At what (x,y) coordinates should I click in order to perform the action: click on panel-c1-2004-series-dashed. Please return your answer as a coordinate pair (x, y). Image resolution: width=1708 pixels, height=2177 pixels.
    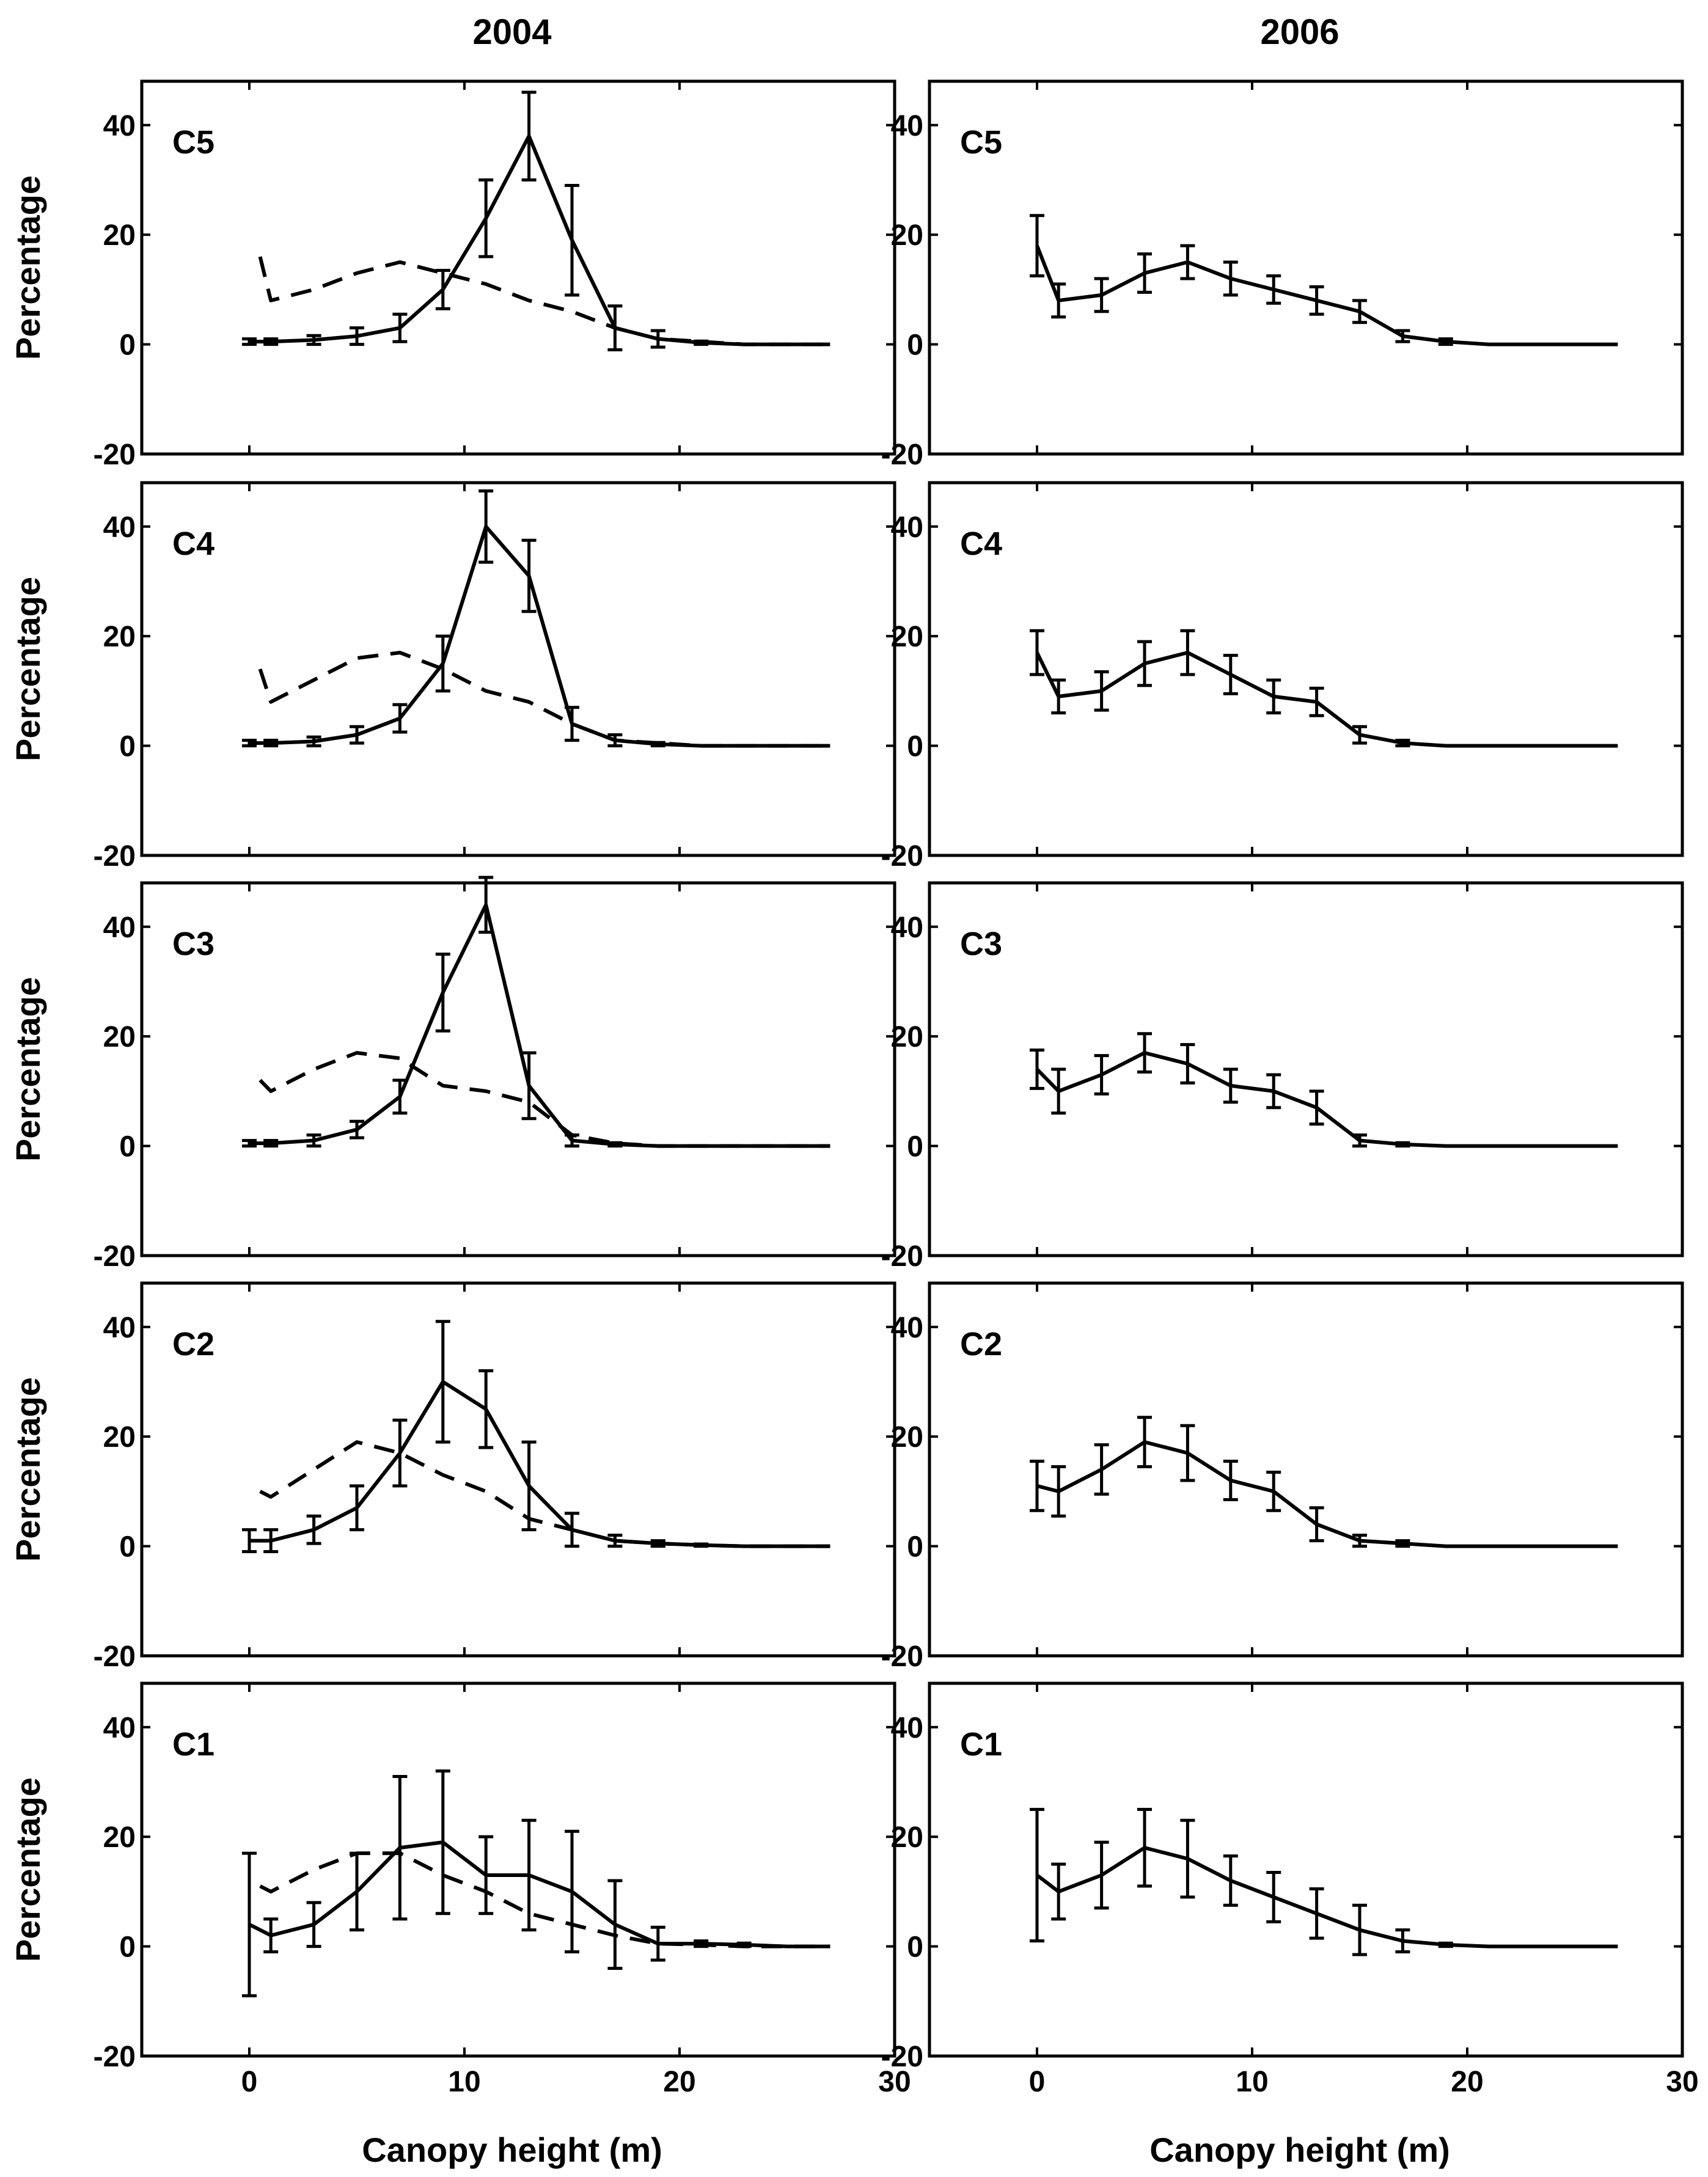
    Looking at the image, I should click on (544, 1899).